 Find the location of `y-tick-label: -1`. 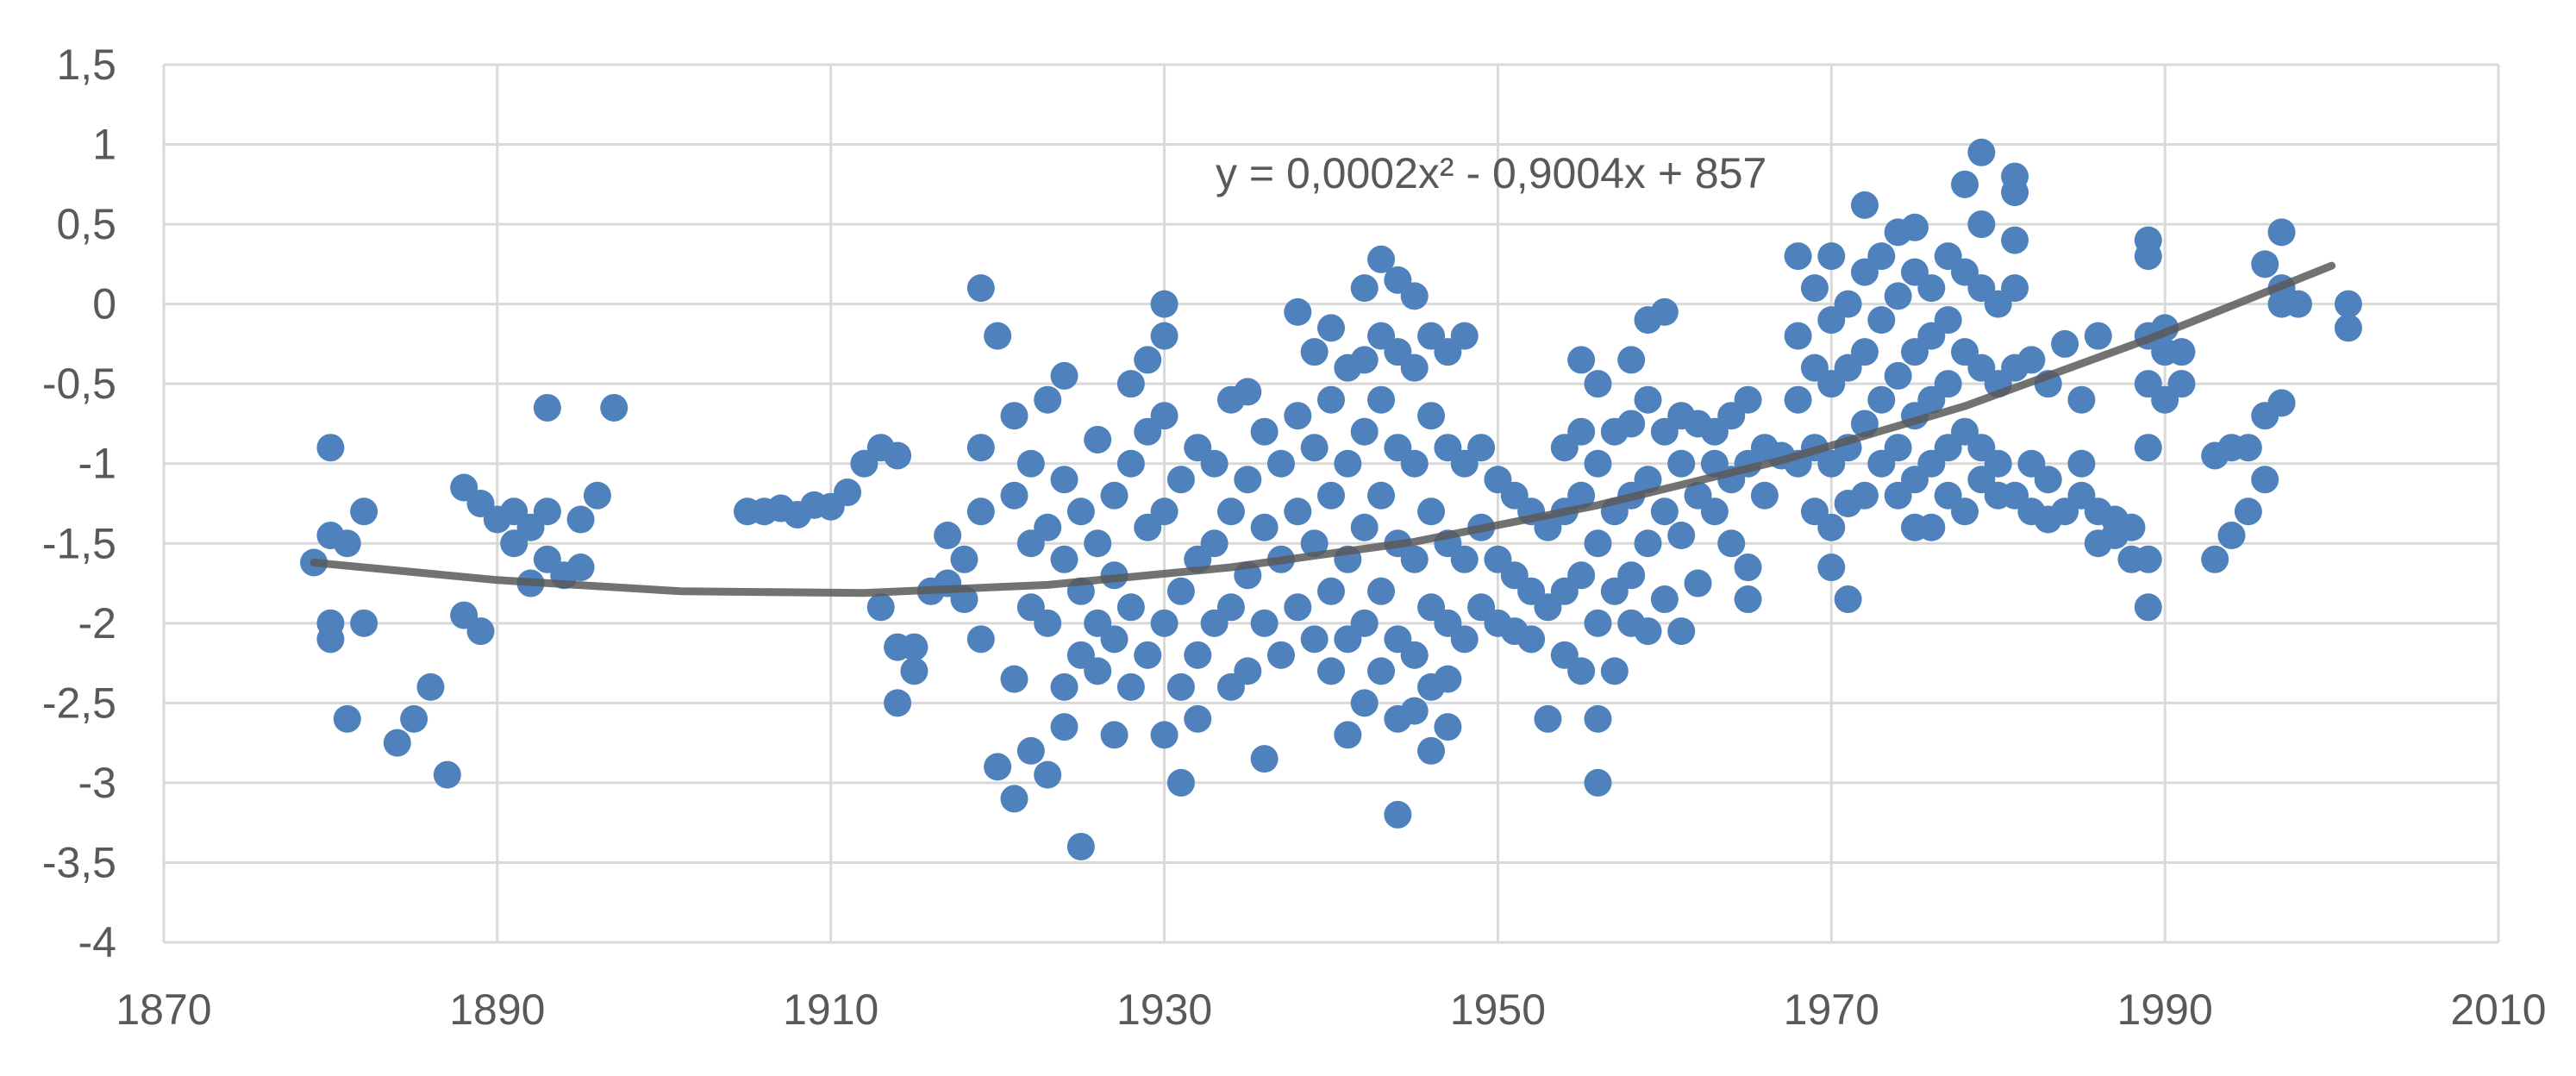

y-tick-label: -1 is located at coordinates (97, 464).